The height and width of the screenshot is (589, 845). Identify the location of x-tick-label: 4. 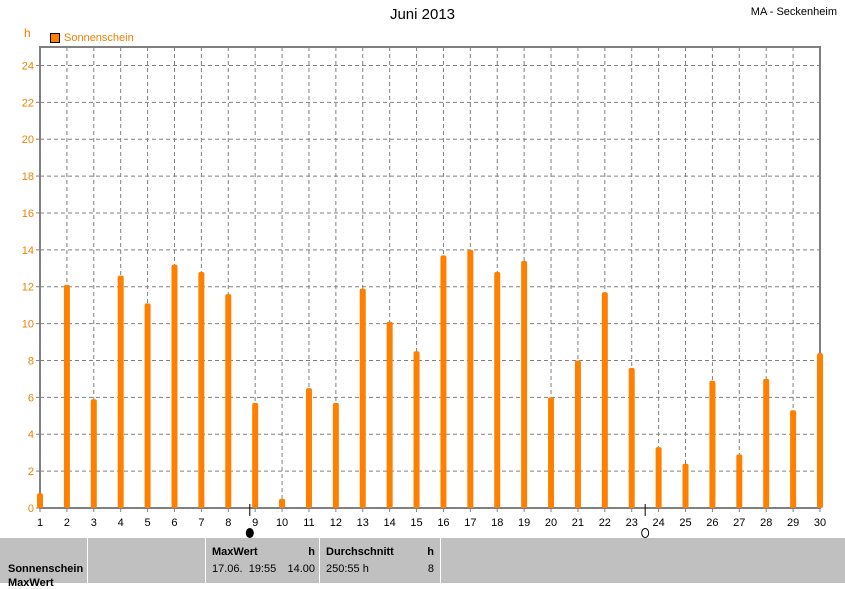
(121, 523).